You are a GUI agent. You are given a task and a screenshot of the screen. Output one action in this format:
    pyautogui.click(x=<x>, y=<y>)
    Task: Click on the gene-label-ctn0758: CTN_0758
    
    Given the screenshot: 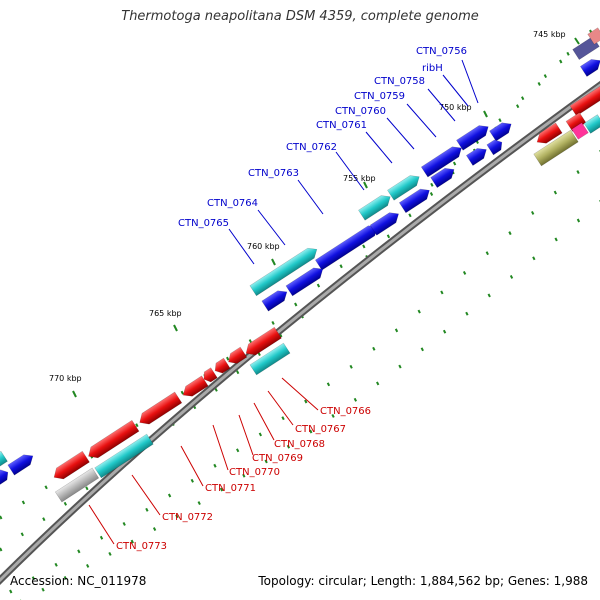 What is the action you would take?
    pyautogui.click(x=399, y=81)
    